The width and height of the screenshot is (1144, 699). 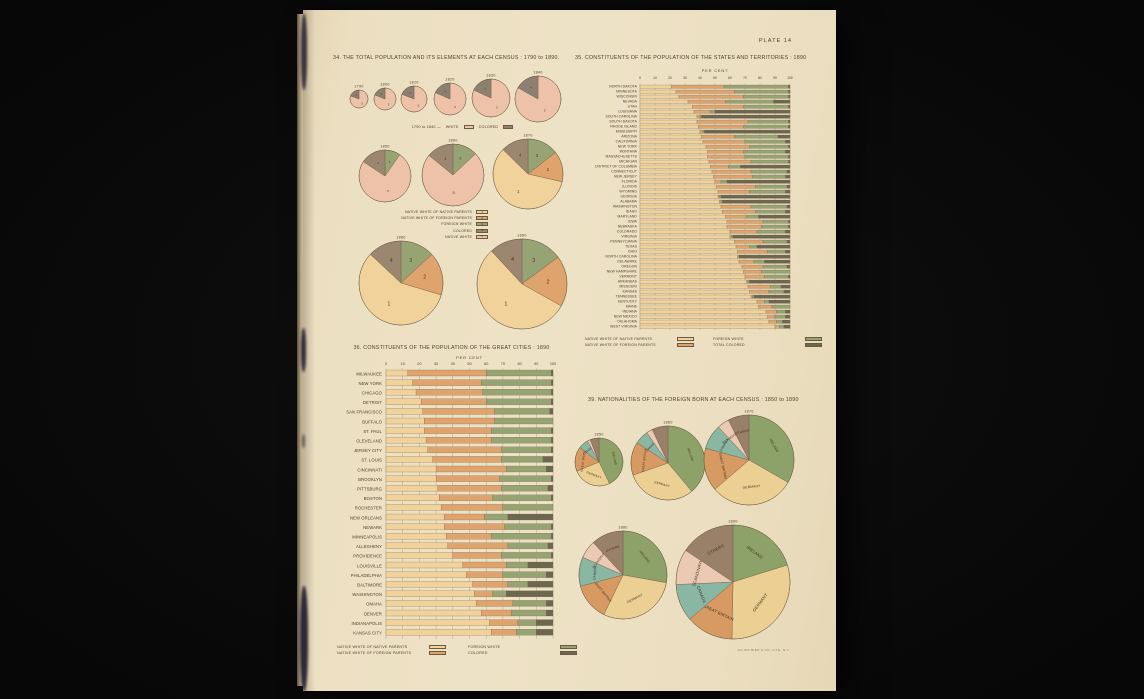 I want to click on row-label: SOUTH DAKOTA, so click(x=623, y=122).